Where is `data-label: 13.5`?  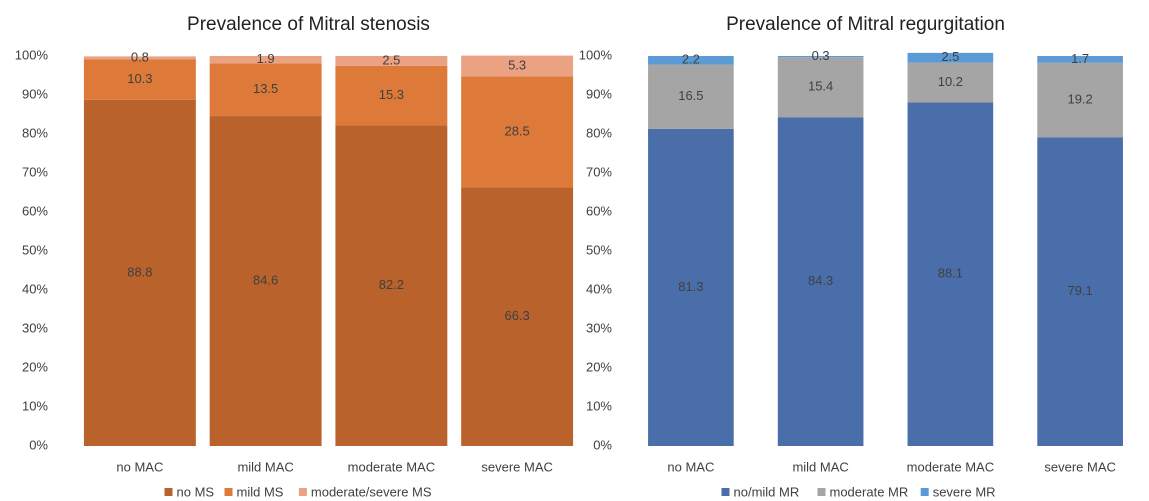 data-label: 13.5 is located at coordinates (265, 88).